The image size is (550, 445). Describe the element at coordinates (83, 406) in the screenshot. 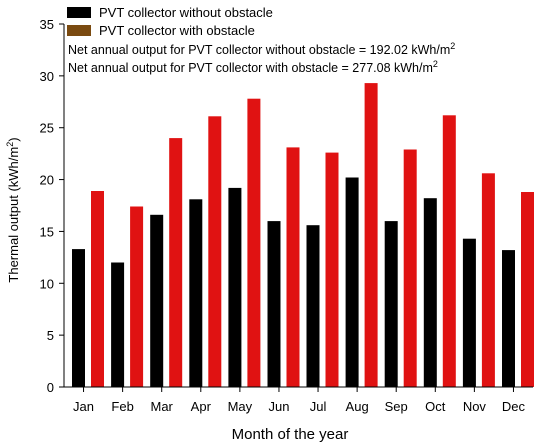

I see `x-tick-label: Jan` at that location.